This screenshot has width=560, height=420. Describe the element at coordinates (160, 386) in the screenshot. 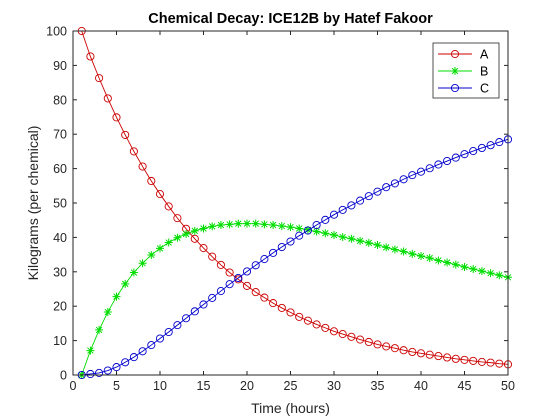

I see `x-tick-label: 10` at that location.